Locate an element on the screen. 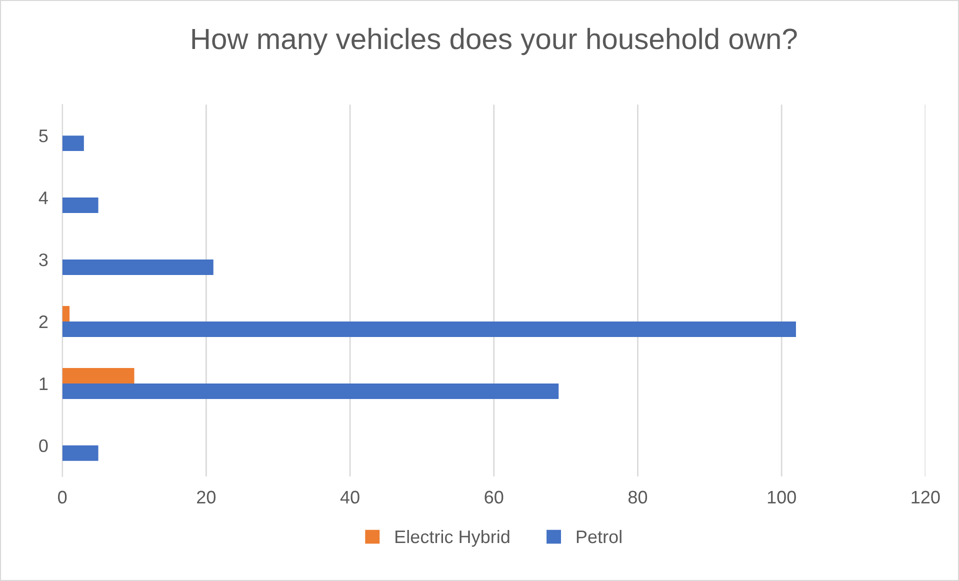 Image resolution: width=959 pixels, height=581 pixels. y-tick-label: 3 is located at coordinates (43, 259).